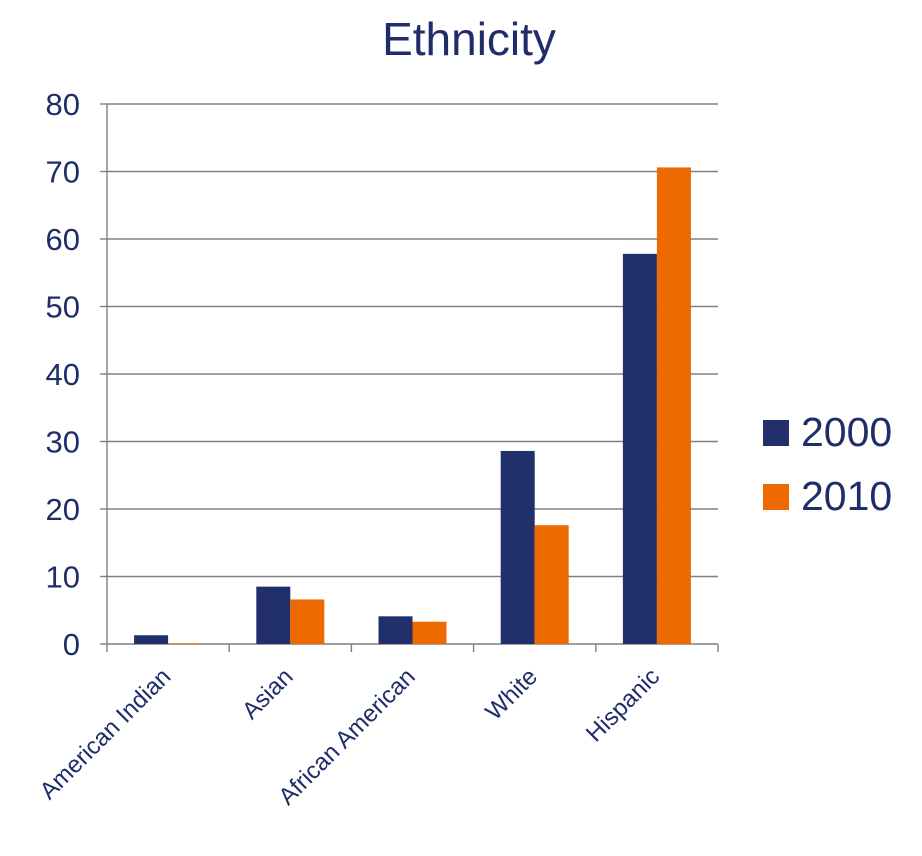 The width and height of the screenshot is (922, 856). What do you see at coordinates (63, 104) in the screenshot?
I see `y-tick-label: 80` at bounding box center [63, 104].